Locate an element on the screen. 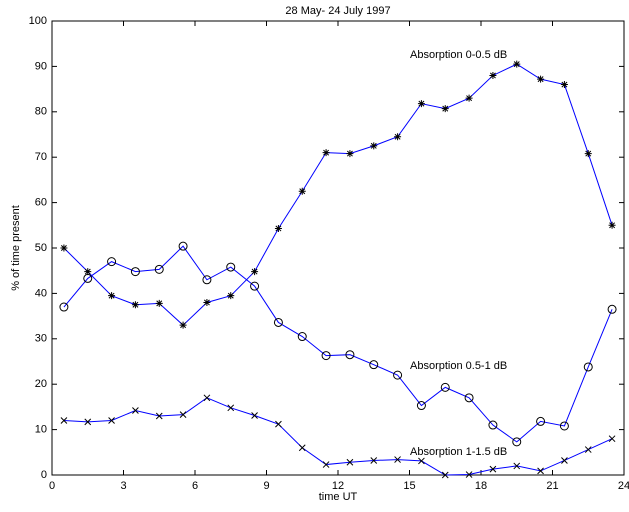 This screenshot has width=629, height=512. x-tick-label: 12 is located at coordinates (338, 486).